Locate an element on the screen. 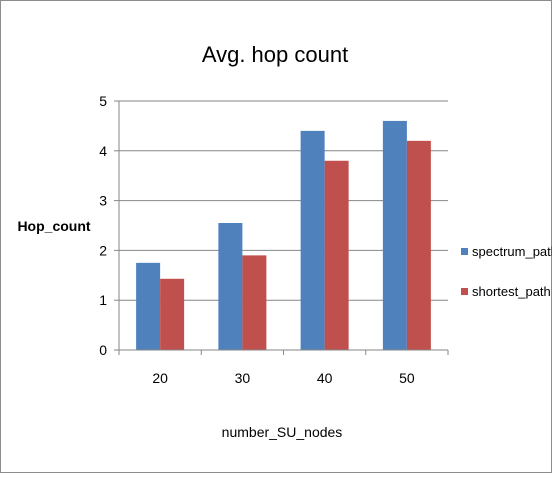  x-axis-label: number_SU_nodes is located at coordinates (282, 432).